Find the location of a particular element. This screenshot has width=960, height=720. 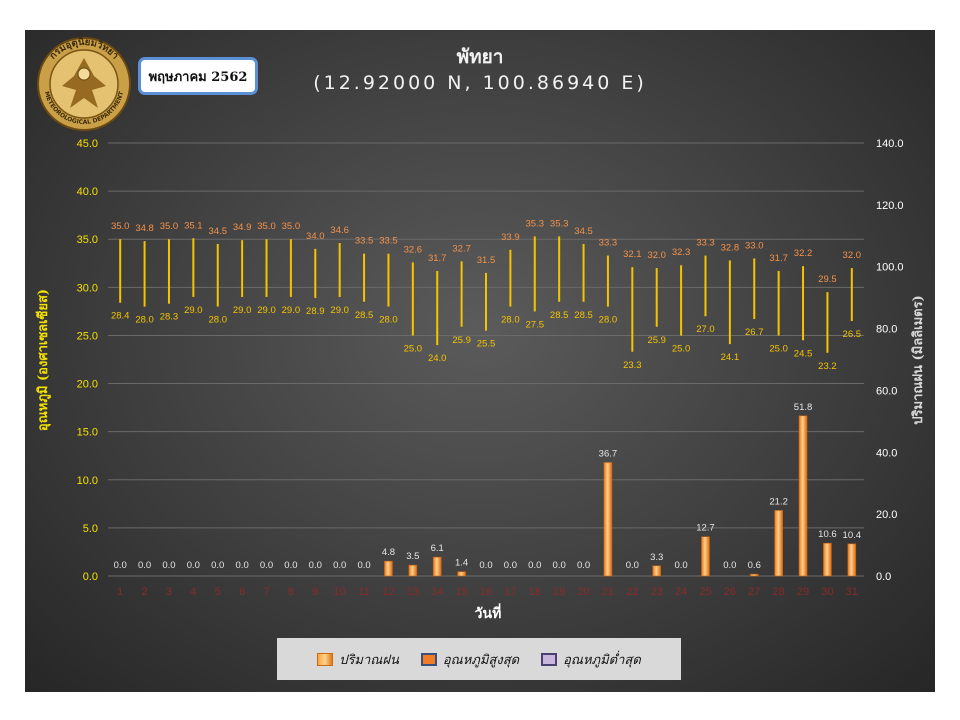

max-temp-label: 32.7 is located at coordinates (461, 248).